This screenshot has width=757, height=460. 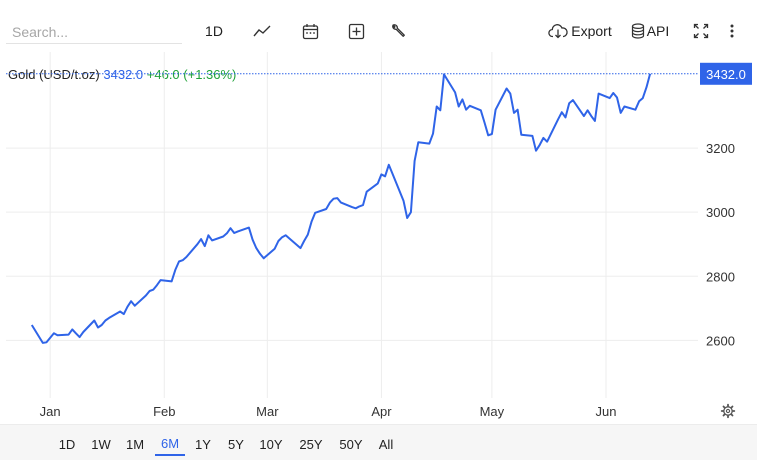 I want to click on x-tick-label: Apr, so click(x=381, y=411).